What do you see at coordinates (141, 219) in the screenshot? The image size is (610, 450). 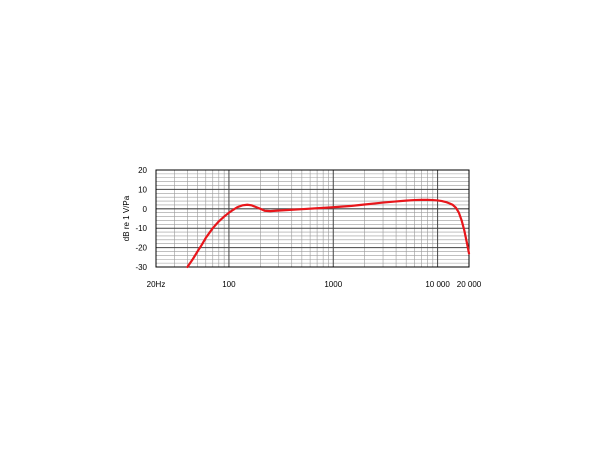 I see `y-tick-labels: 20 10 0 -10 -20 -30` at bounding box center [141, 219].